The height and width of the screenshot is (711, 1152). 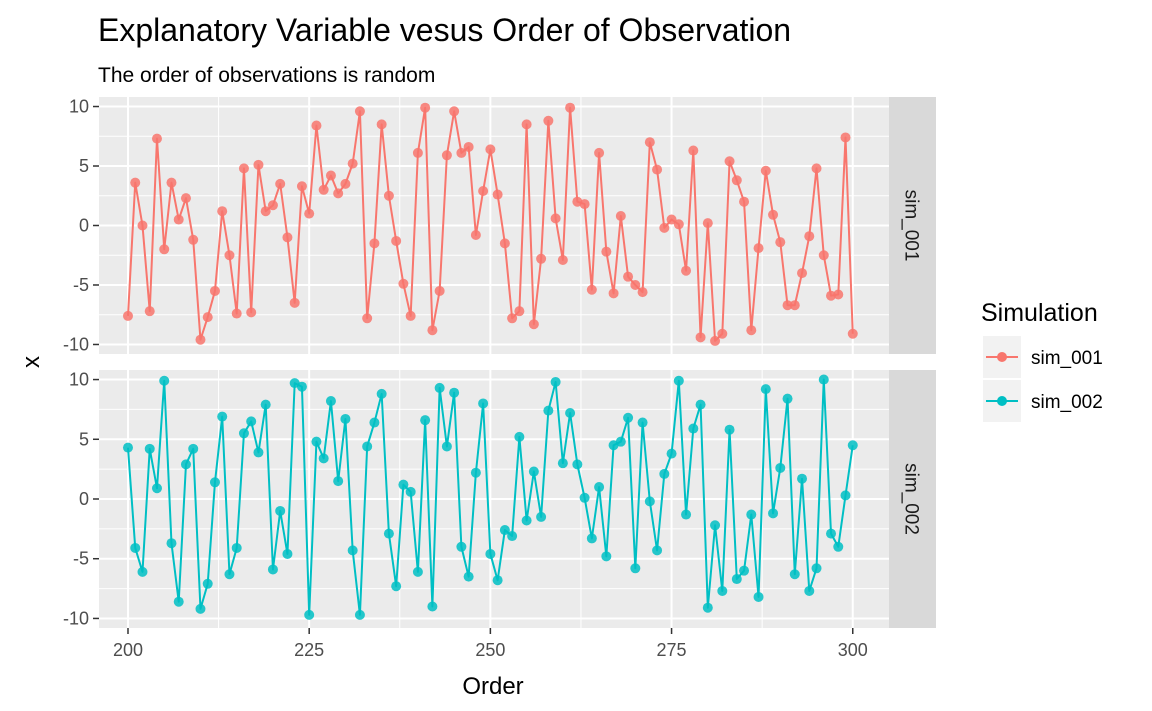 What do you see at coordinates (490, 650) in the screenshot?
I see `x-tick-label: 250` at bounding box center [490, 650].